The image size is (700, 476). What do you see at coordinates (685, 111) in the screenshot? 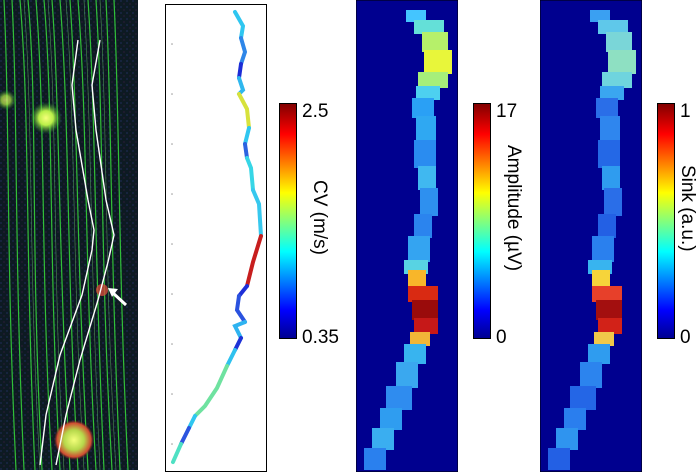
I see `sink-colorbar-max: 1` at bounding box center [685, 111].